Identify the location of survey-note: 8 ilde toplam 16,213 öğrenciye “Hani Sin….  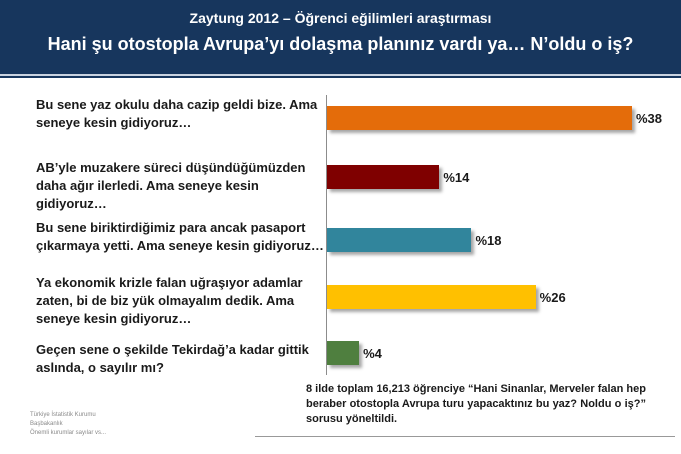
(476, 404).